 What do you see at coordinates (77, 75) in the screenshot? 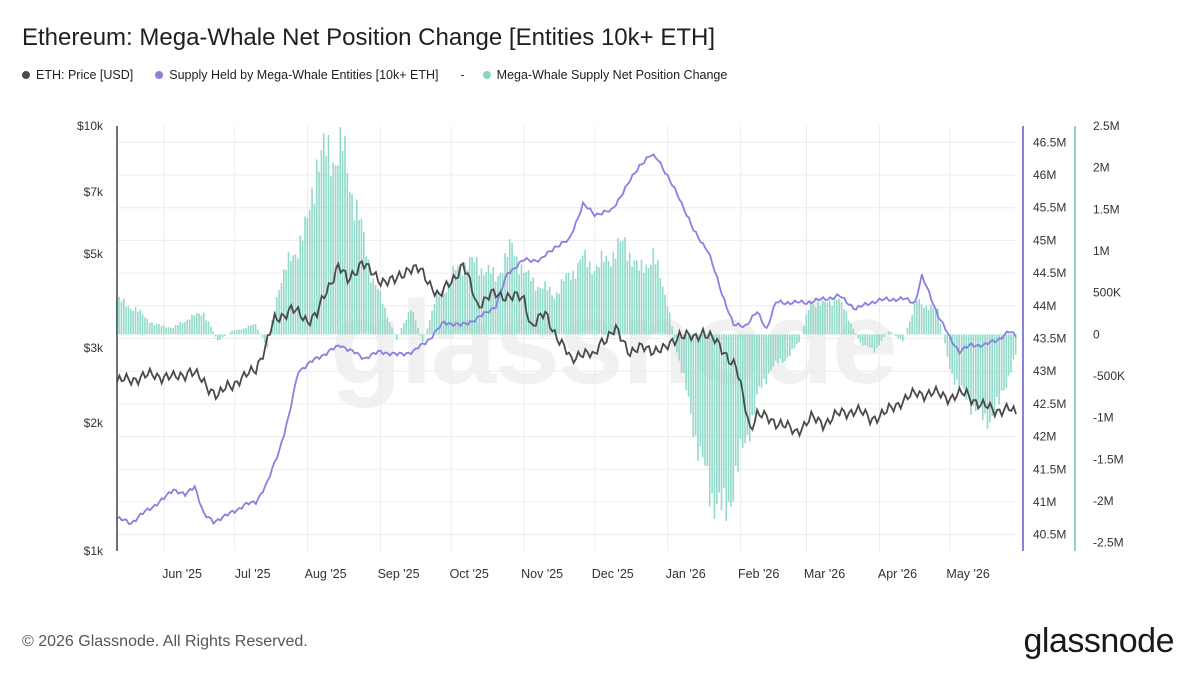
I see `legend-item-price: ETH: Price [USD]` at bounding box center [77, 75].